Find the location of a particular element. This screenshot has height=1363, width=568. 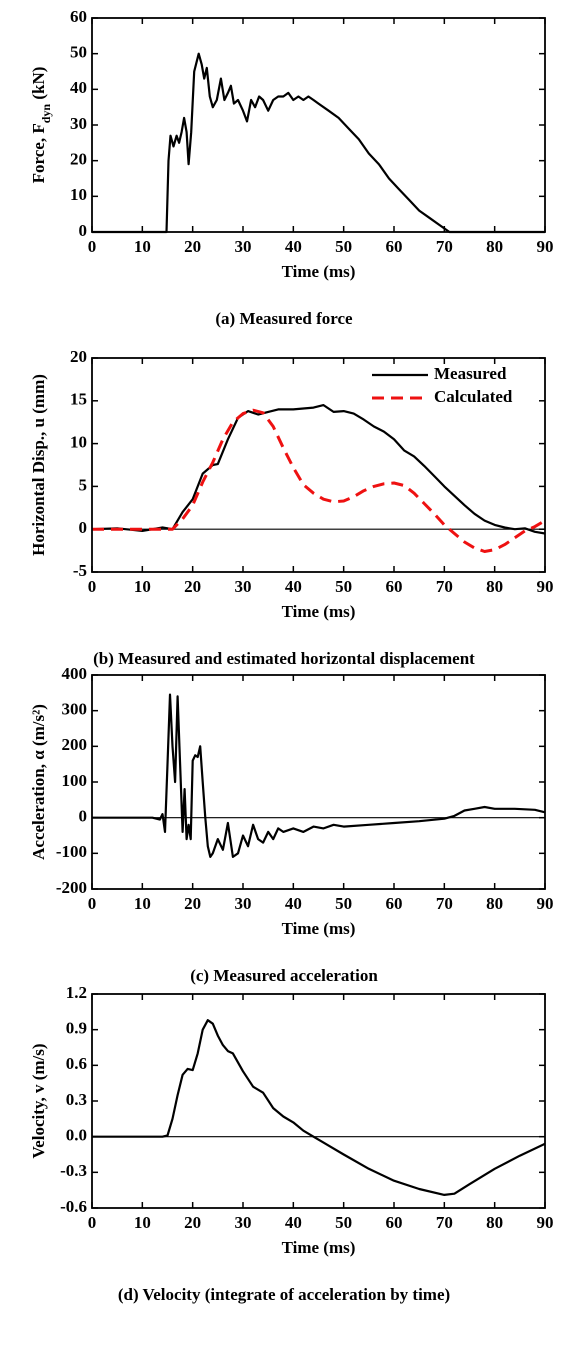

y-axis-label-part: (kN) is located at coordinates (38, 85).